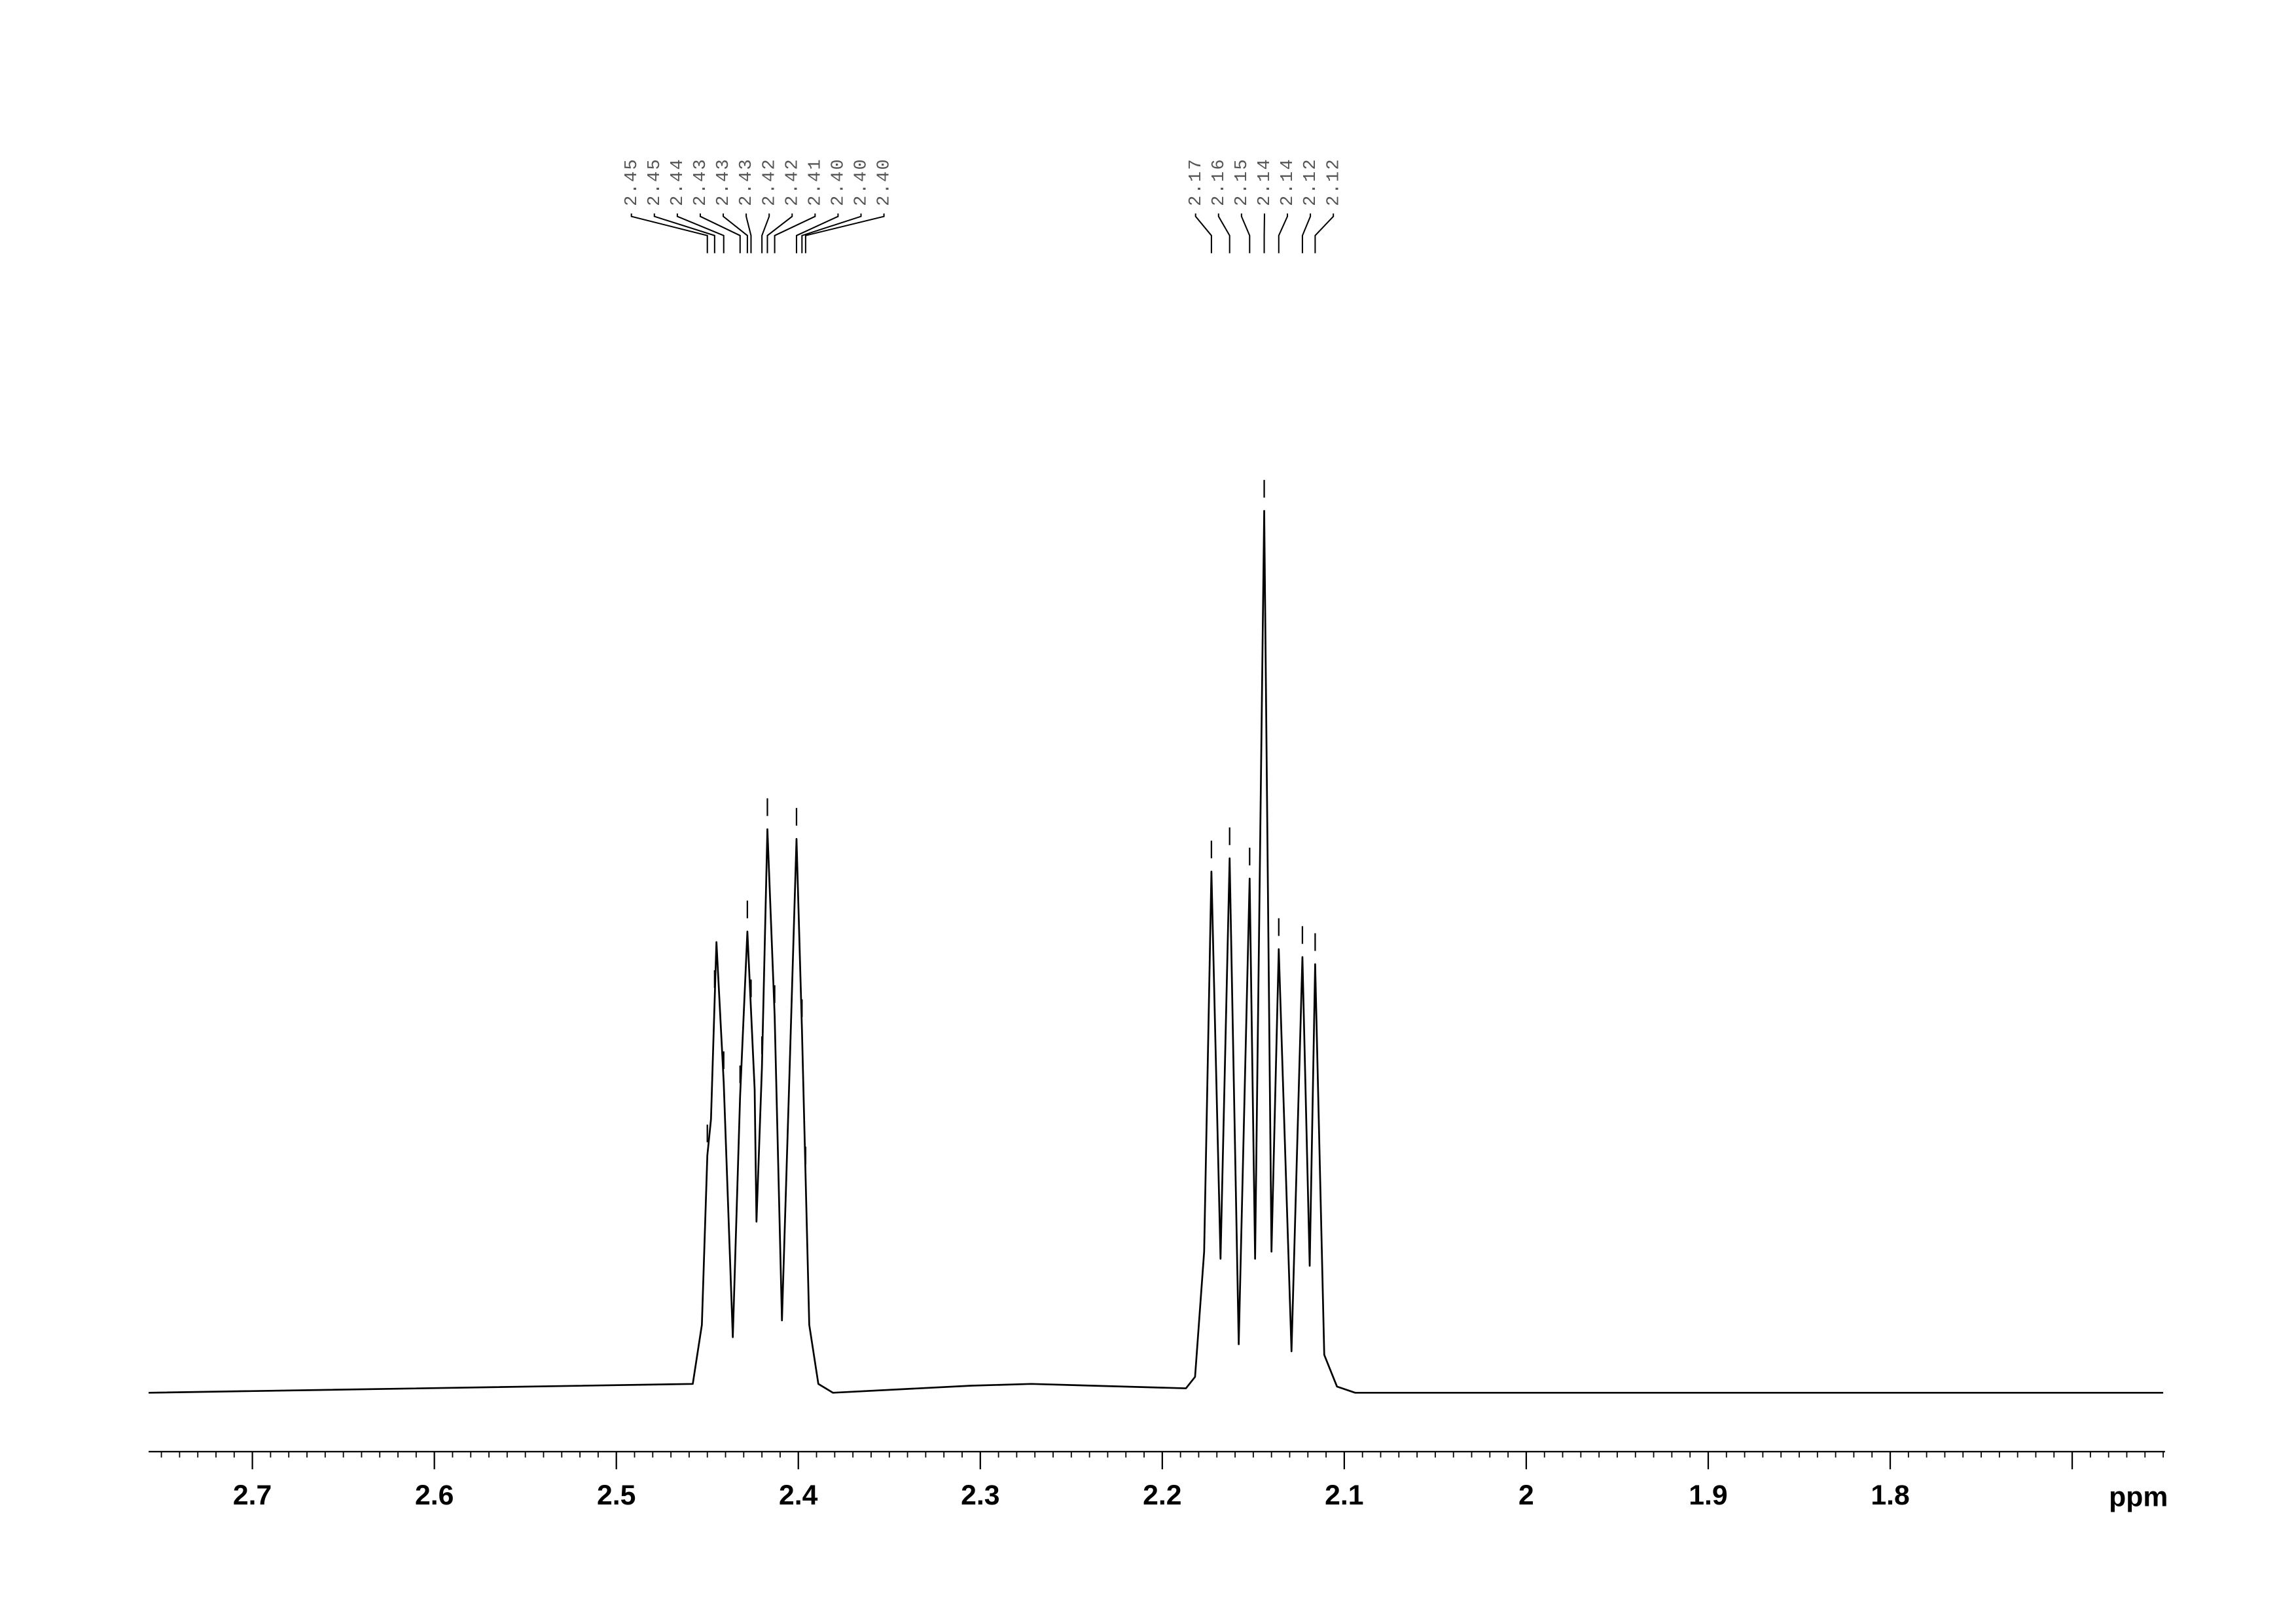  What do you see at coordinates (1890, 1495) in the screenshot?
I see `x-tick-label: 1.8` at bounding box center [1890, 1495].